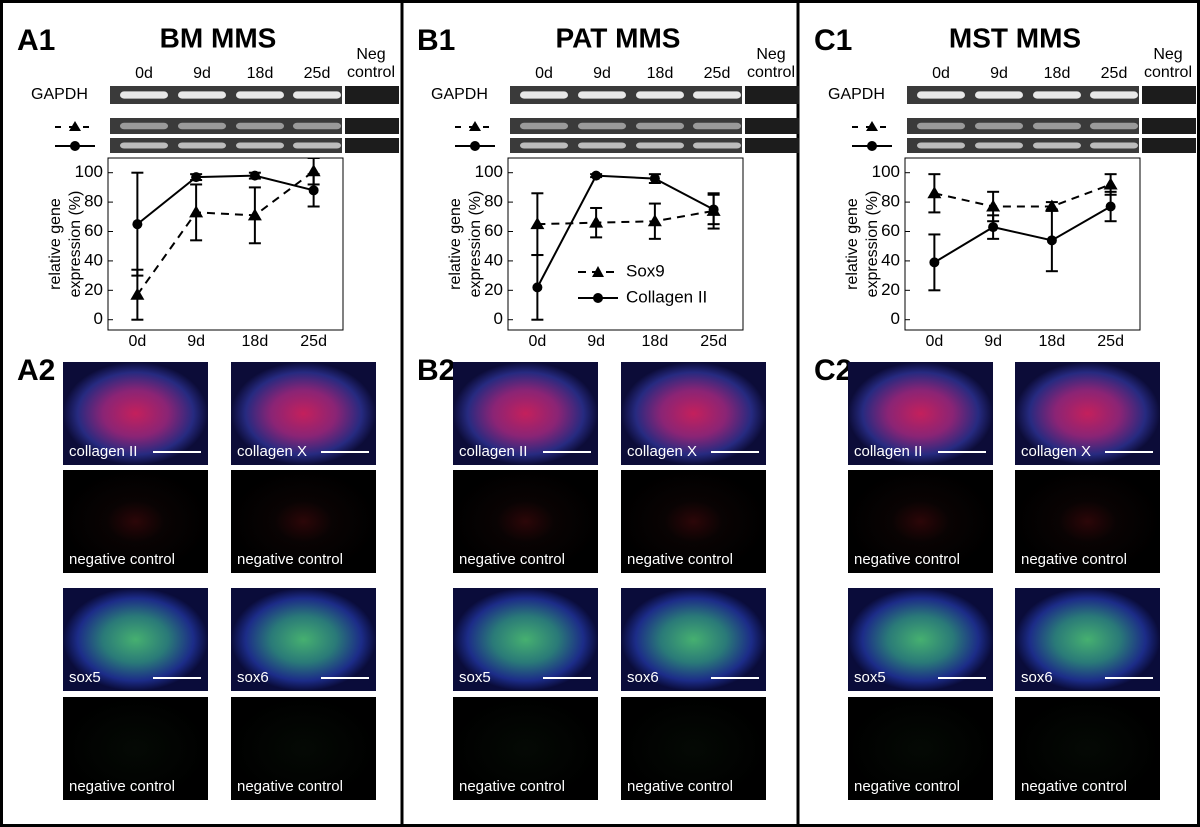 This screenshot has width=1200, height=827. What do you see at coordinates (459, 94) in the screenshot?
I see `gel-row-label: GAPDH` at bounding box center [459, 94].